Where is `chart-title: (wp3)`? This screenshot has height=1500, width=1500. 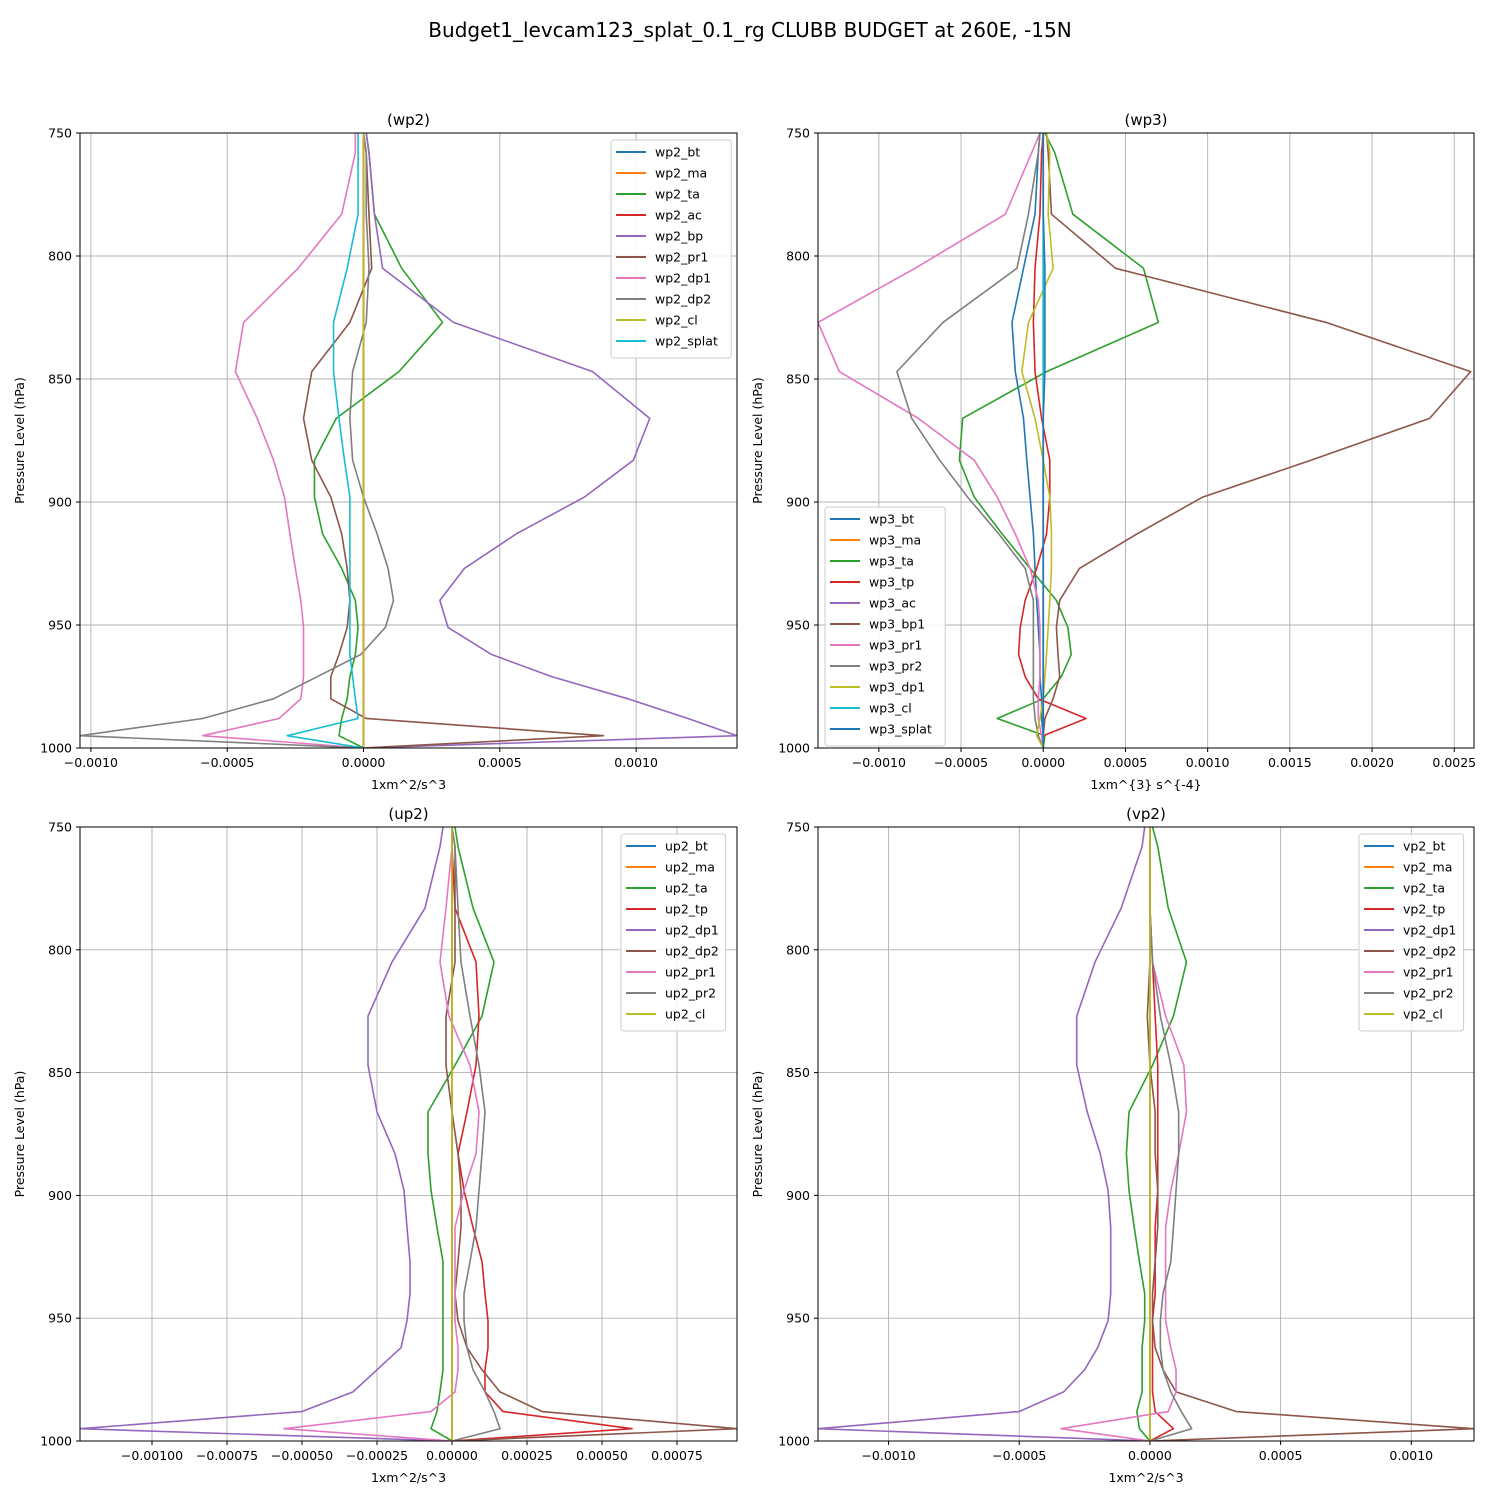 chart-title: (wp3) is located at coordinates (1145, 120).